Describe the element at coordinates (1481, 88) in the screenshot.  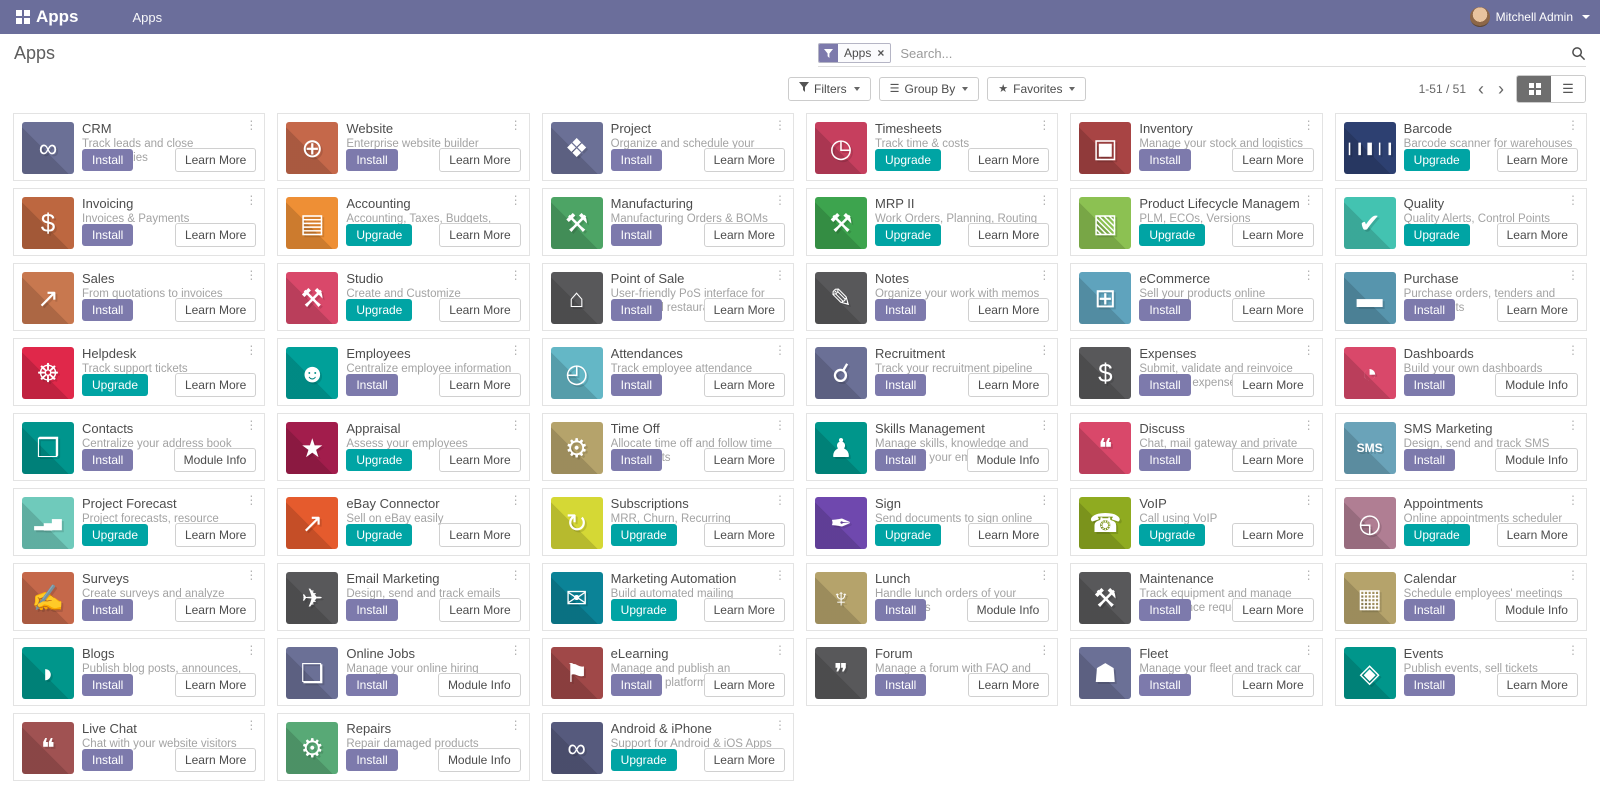
I see `pager-previous-button: ‹` at that location.